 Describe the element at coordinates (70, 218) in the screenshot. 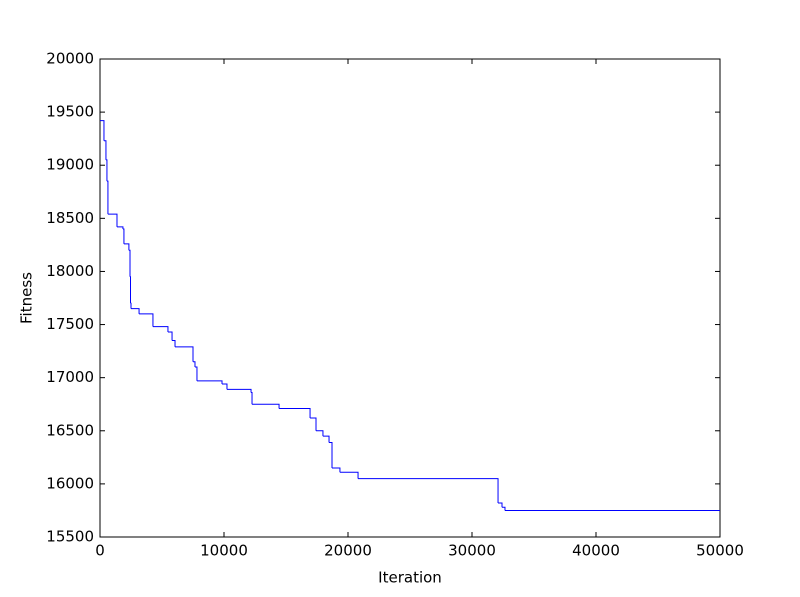

I see `y-tick-label: 18500` at that location.